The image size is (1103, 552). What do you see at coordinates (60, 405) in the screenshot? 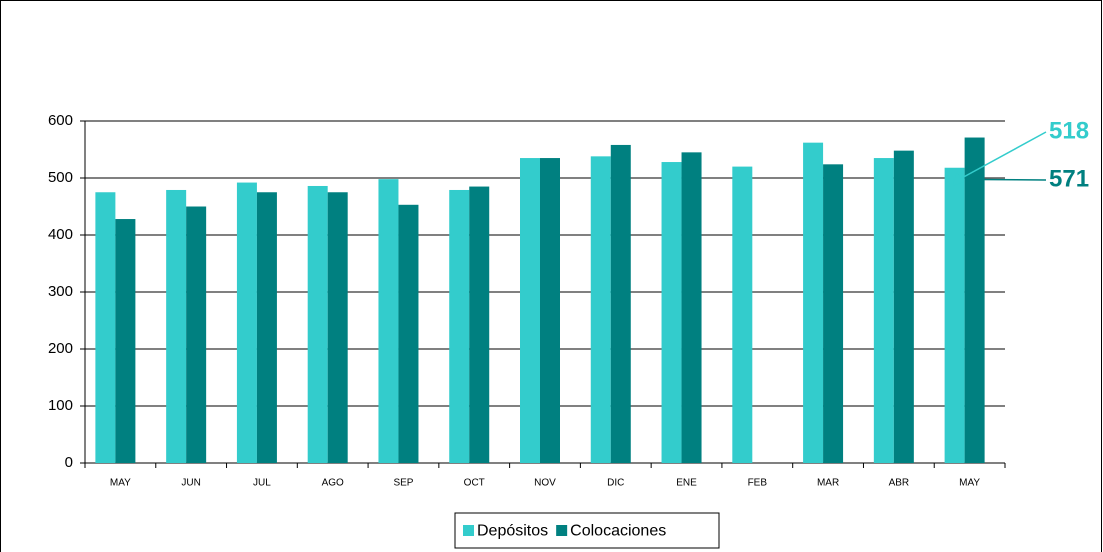
I see `y-tick-label: 100` at bounding box center [60, 405].